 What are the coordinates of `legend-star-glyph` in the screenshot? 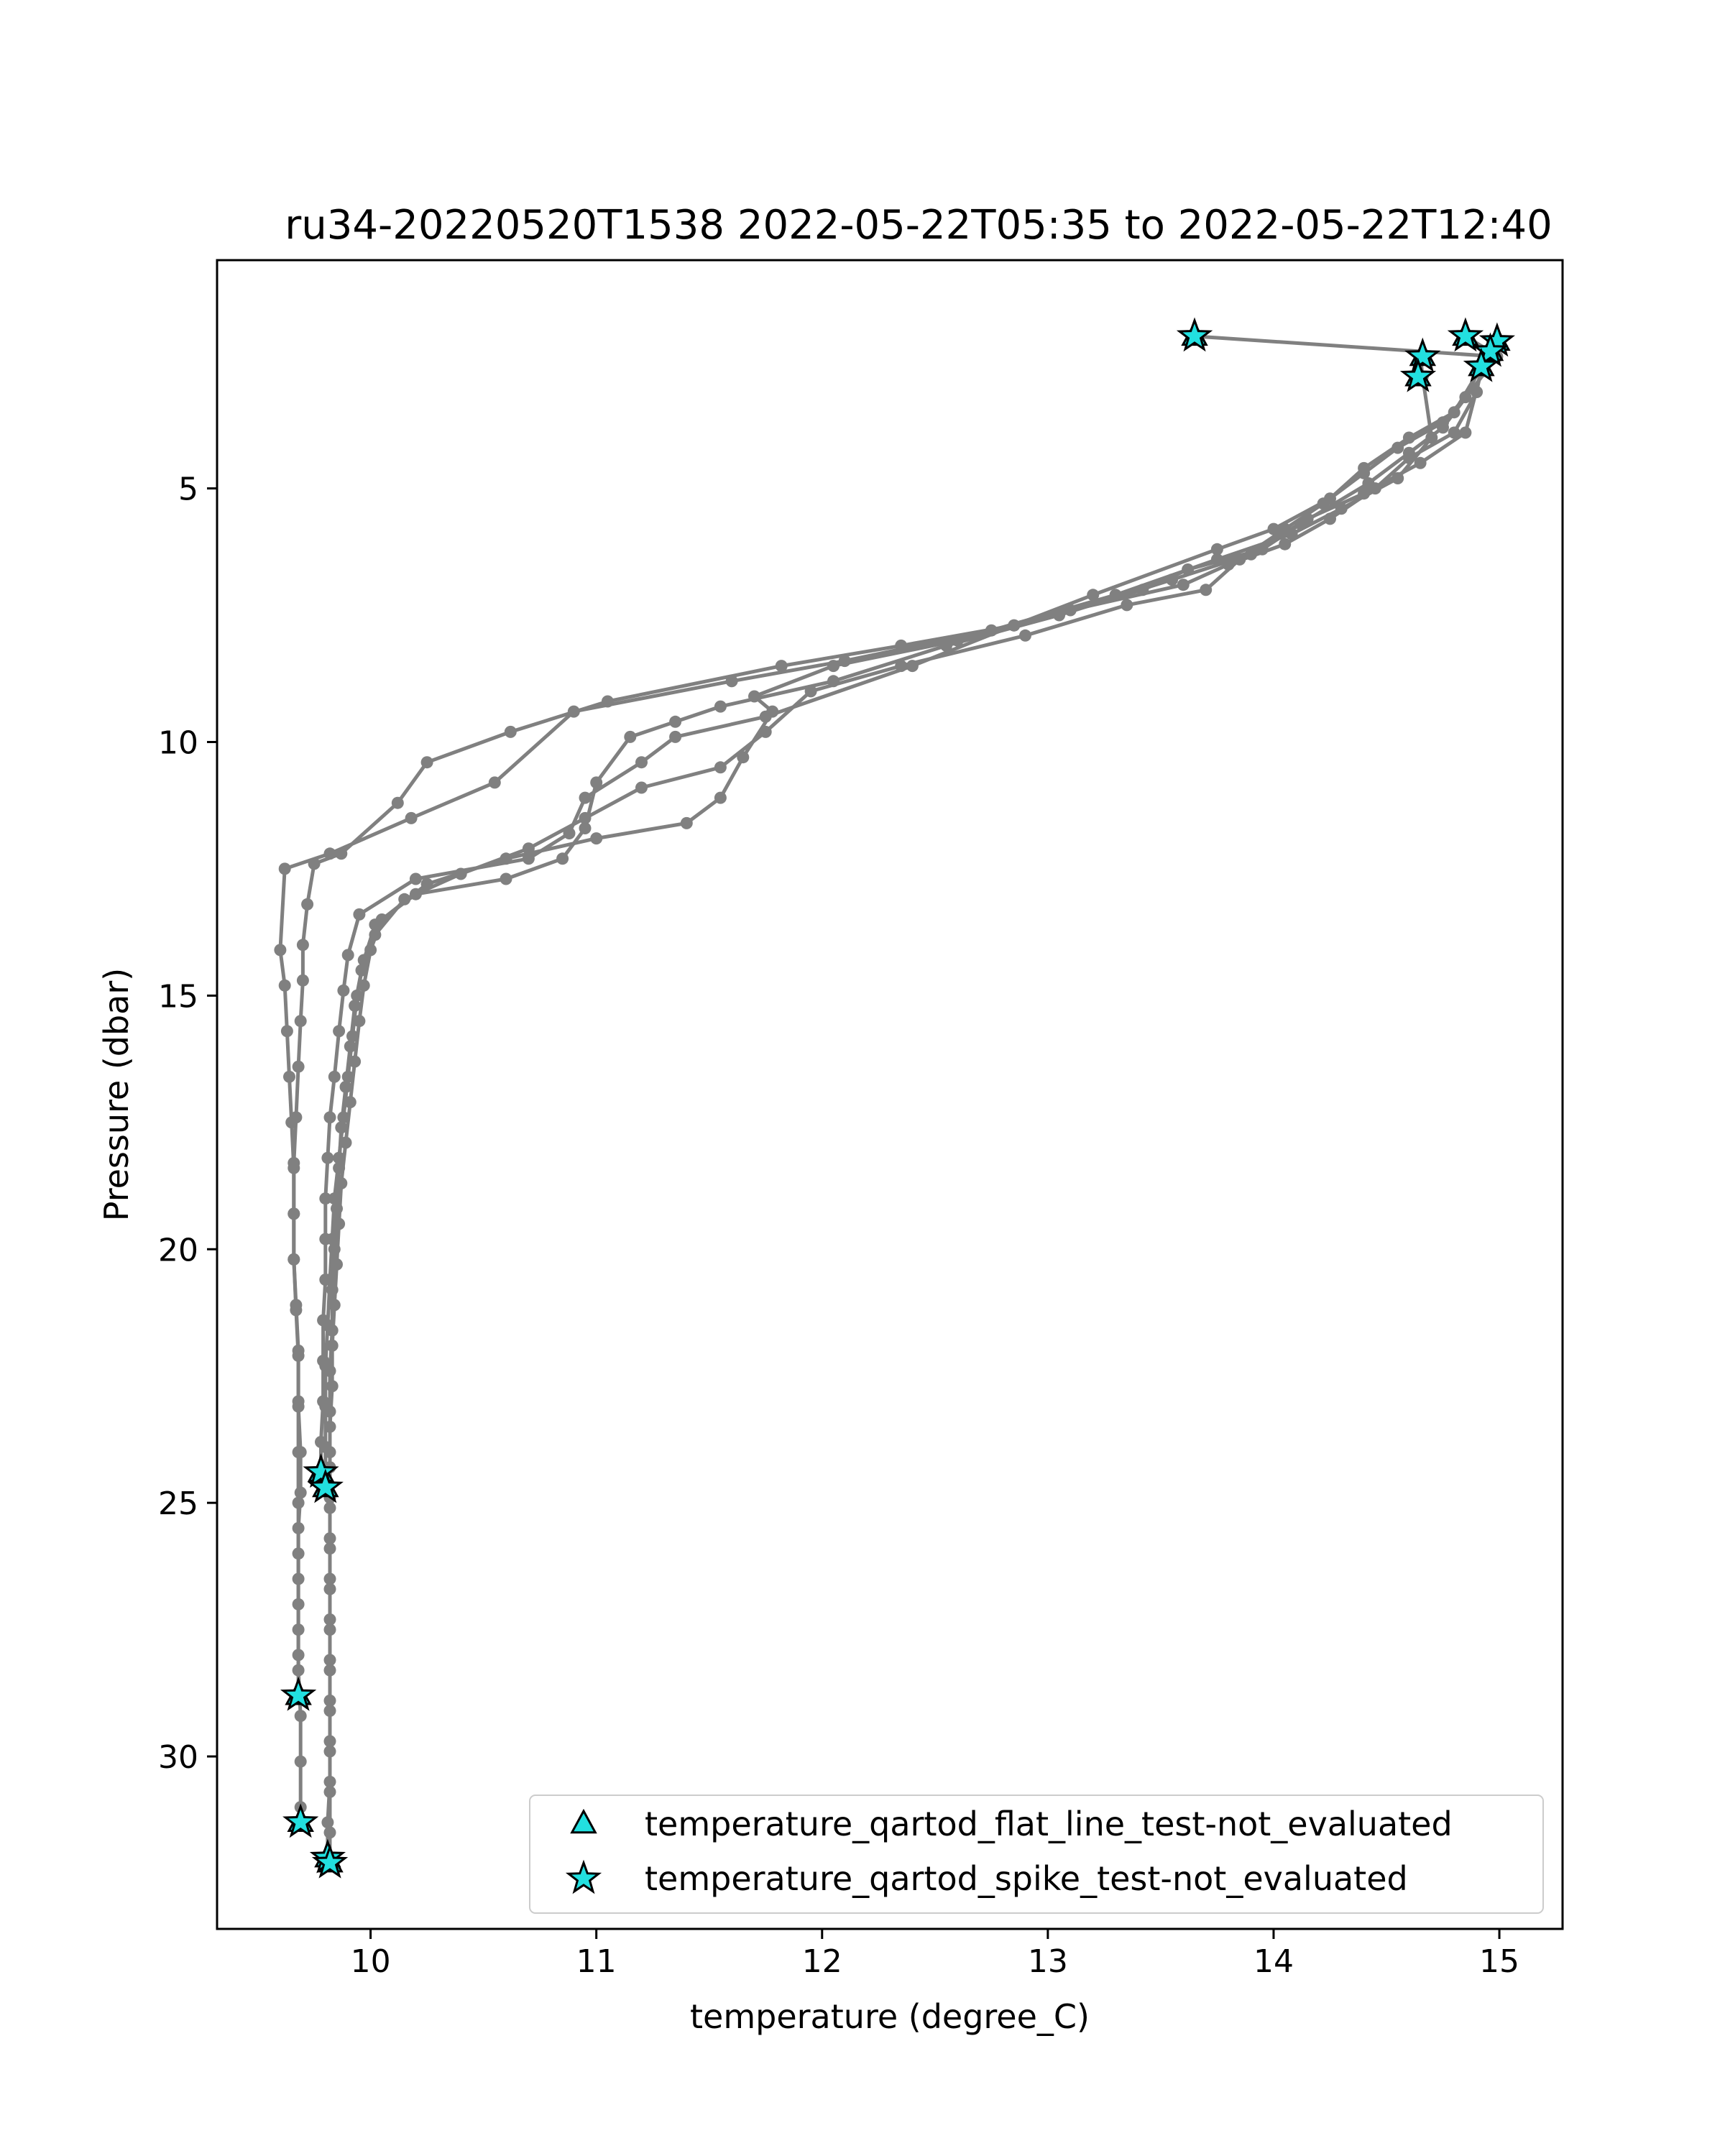 It's located at (583, 1877).